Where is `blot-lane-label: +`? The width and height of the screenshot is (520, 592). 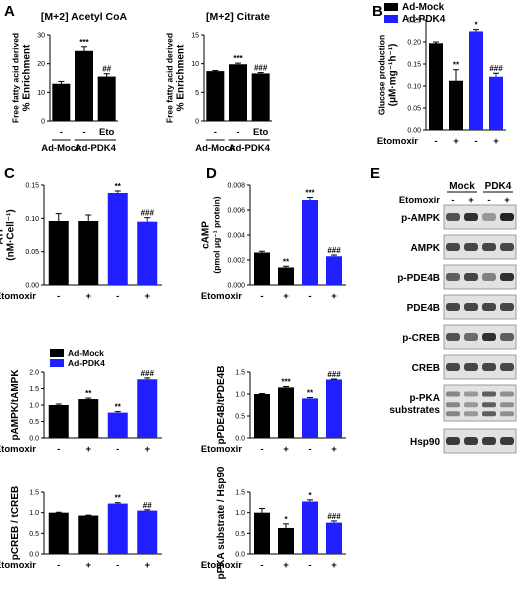
blot-lane-label: + is located at coordinates (471, 200).